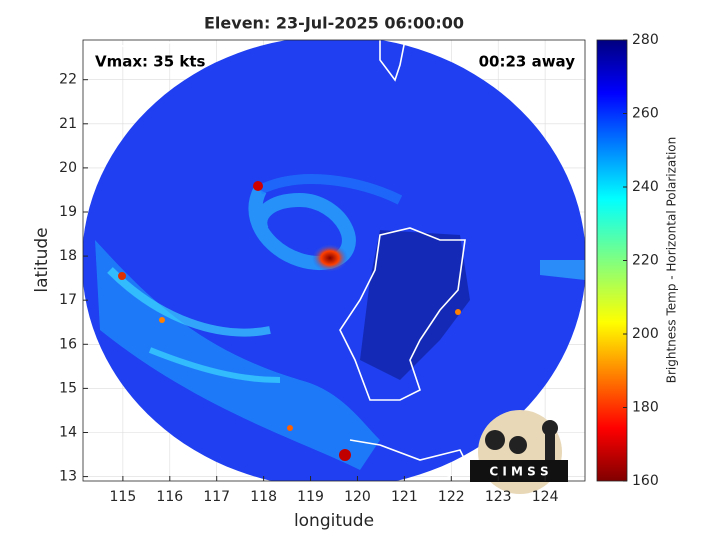 Image resolution: width=720 pixels, height=540 pixels. Describe the element at coordinates (645, 334) in the screenshot. I see `colorbar-tick-label: 200` at that location.